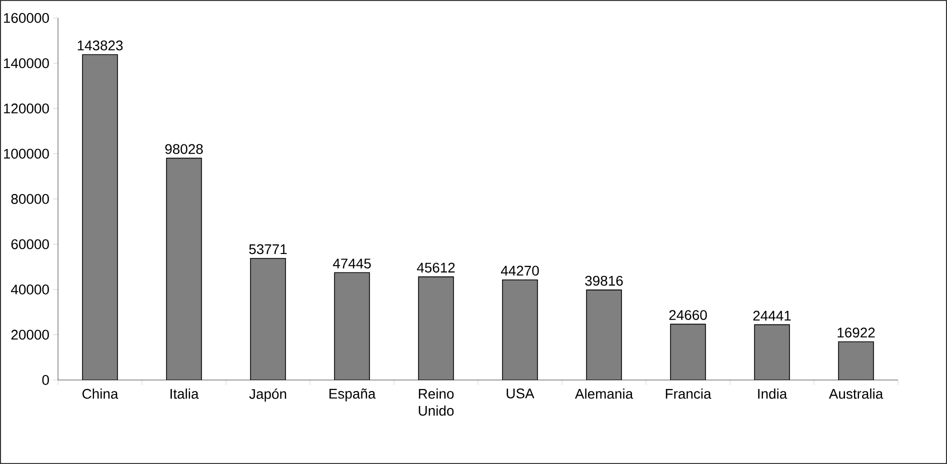 This screenshot has width=947, height=464. Describe the element at coordinates (30, 335) in the screenshot. I see `y-tick-label: 20000` at that location.